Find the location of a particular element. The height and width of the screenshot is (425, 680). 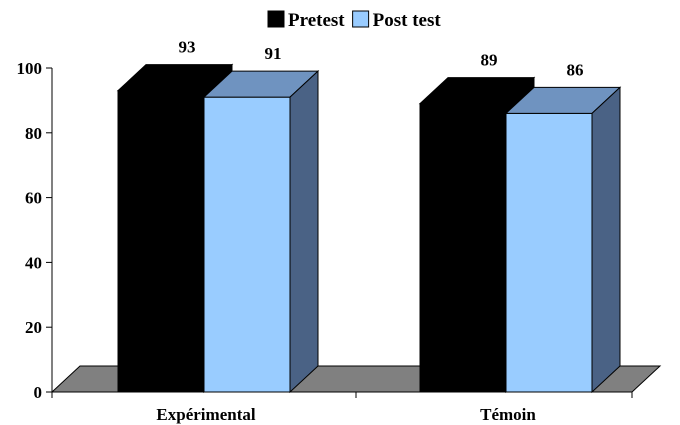

legend-swatch-pretest is located at coordinates (276, 19).